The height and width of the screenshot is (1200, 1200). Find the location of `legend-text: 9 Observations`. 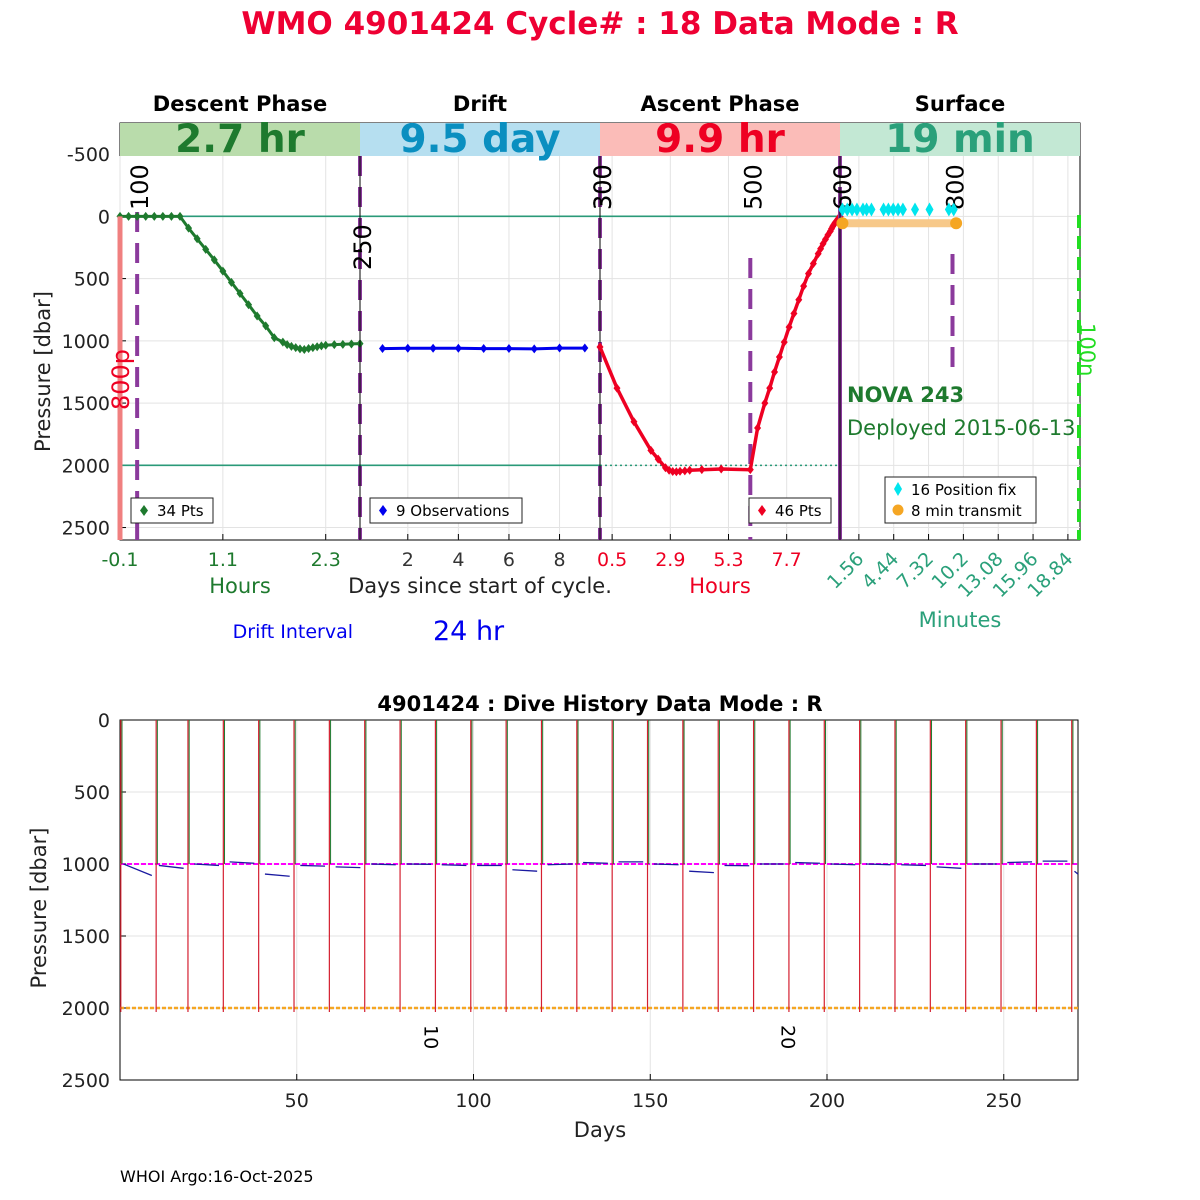

legend-text: 9 Observations is located at coordinates (453, 511).